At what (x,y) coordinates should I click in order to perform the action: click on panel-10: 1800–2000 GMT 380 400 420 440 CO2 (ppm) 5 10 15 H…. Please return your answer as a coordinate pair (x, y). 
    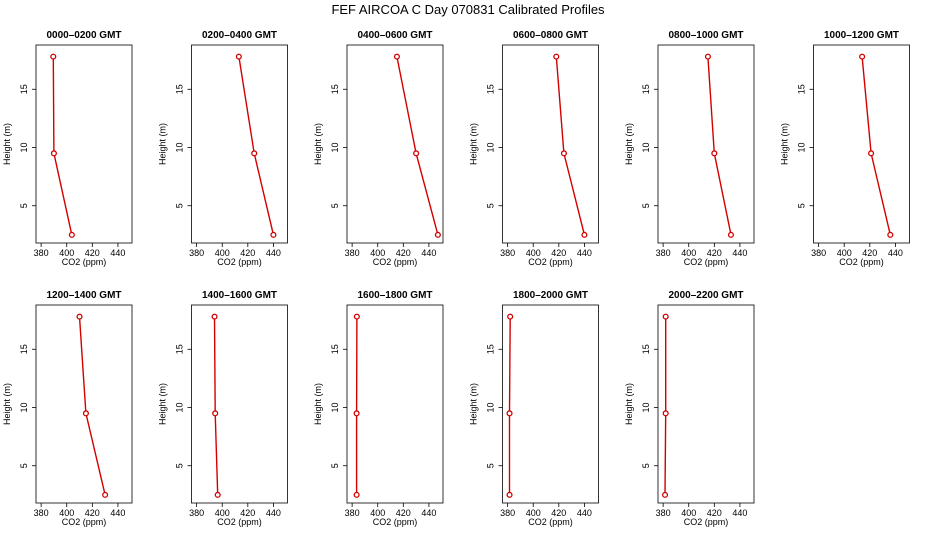
    Looking at the image, I should click on (534, 408).